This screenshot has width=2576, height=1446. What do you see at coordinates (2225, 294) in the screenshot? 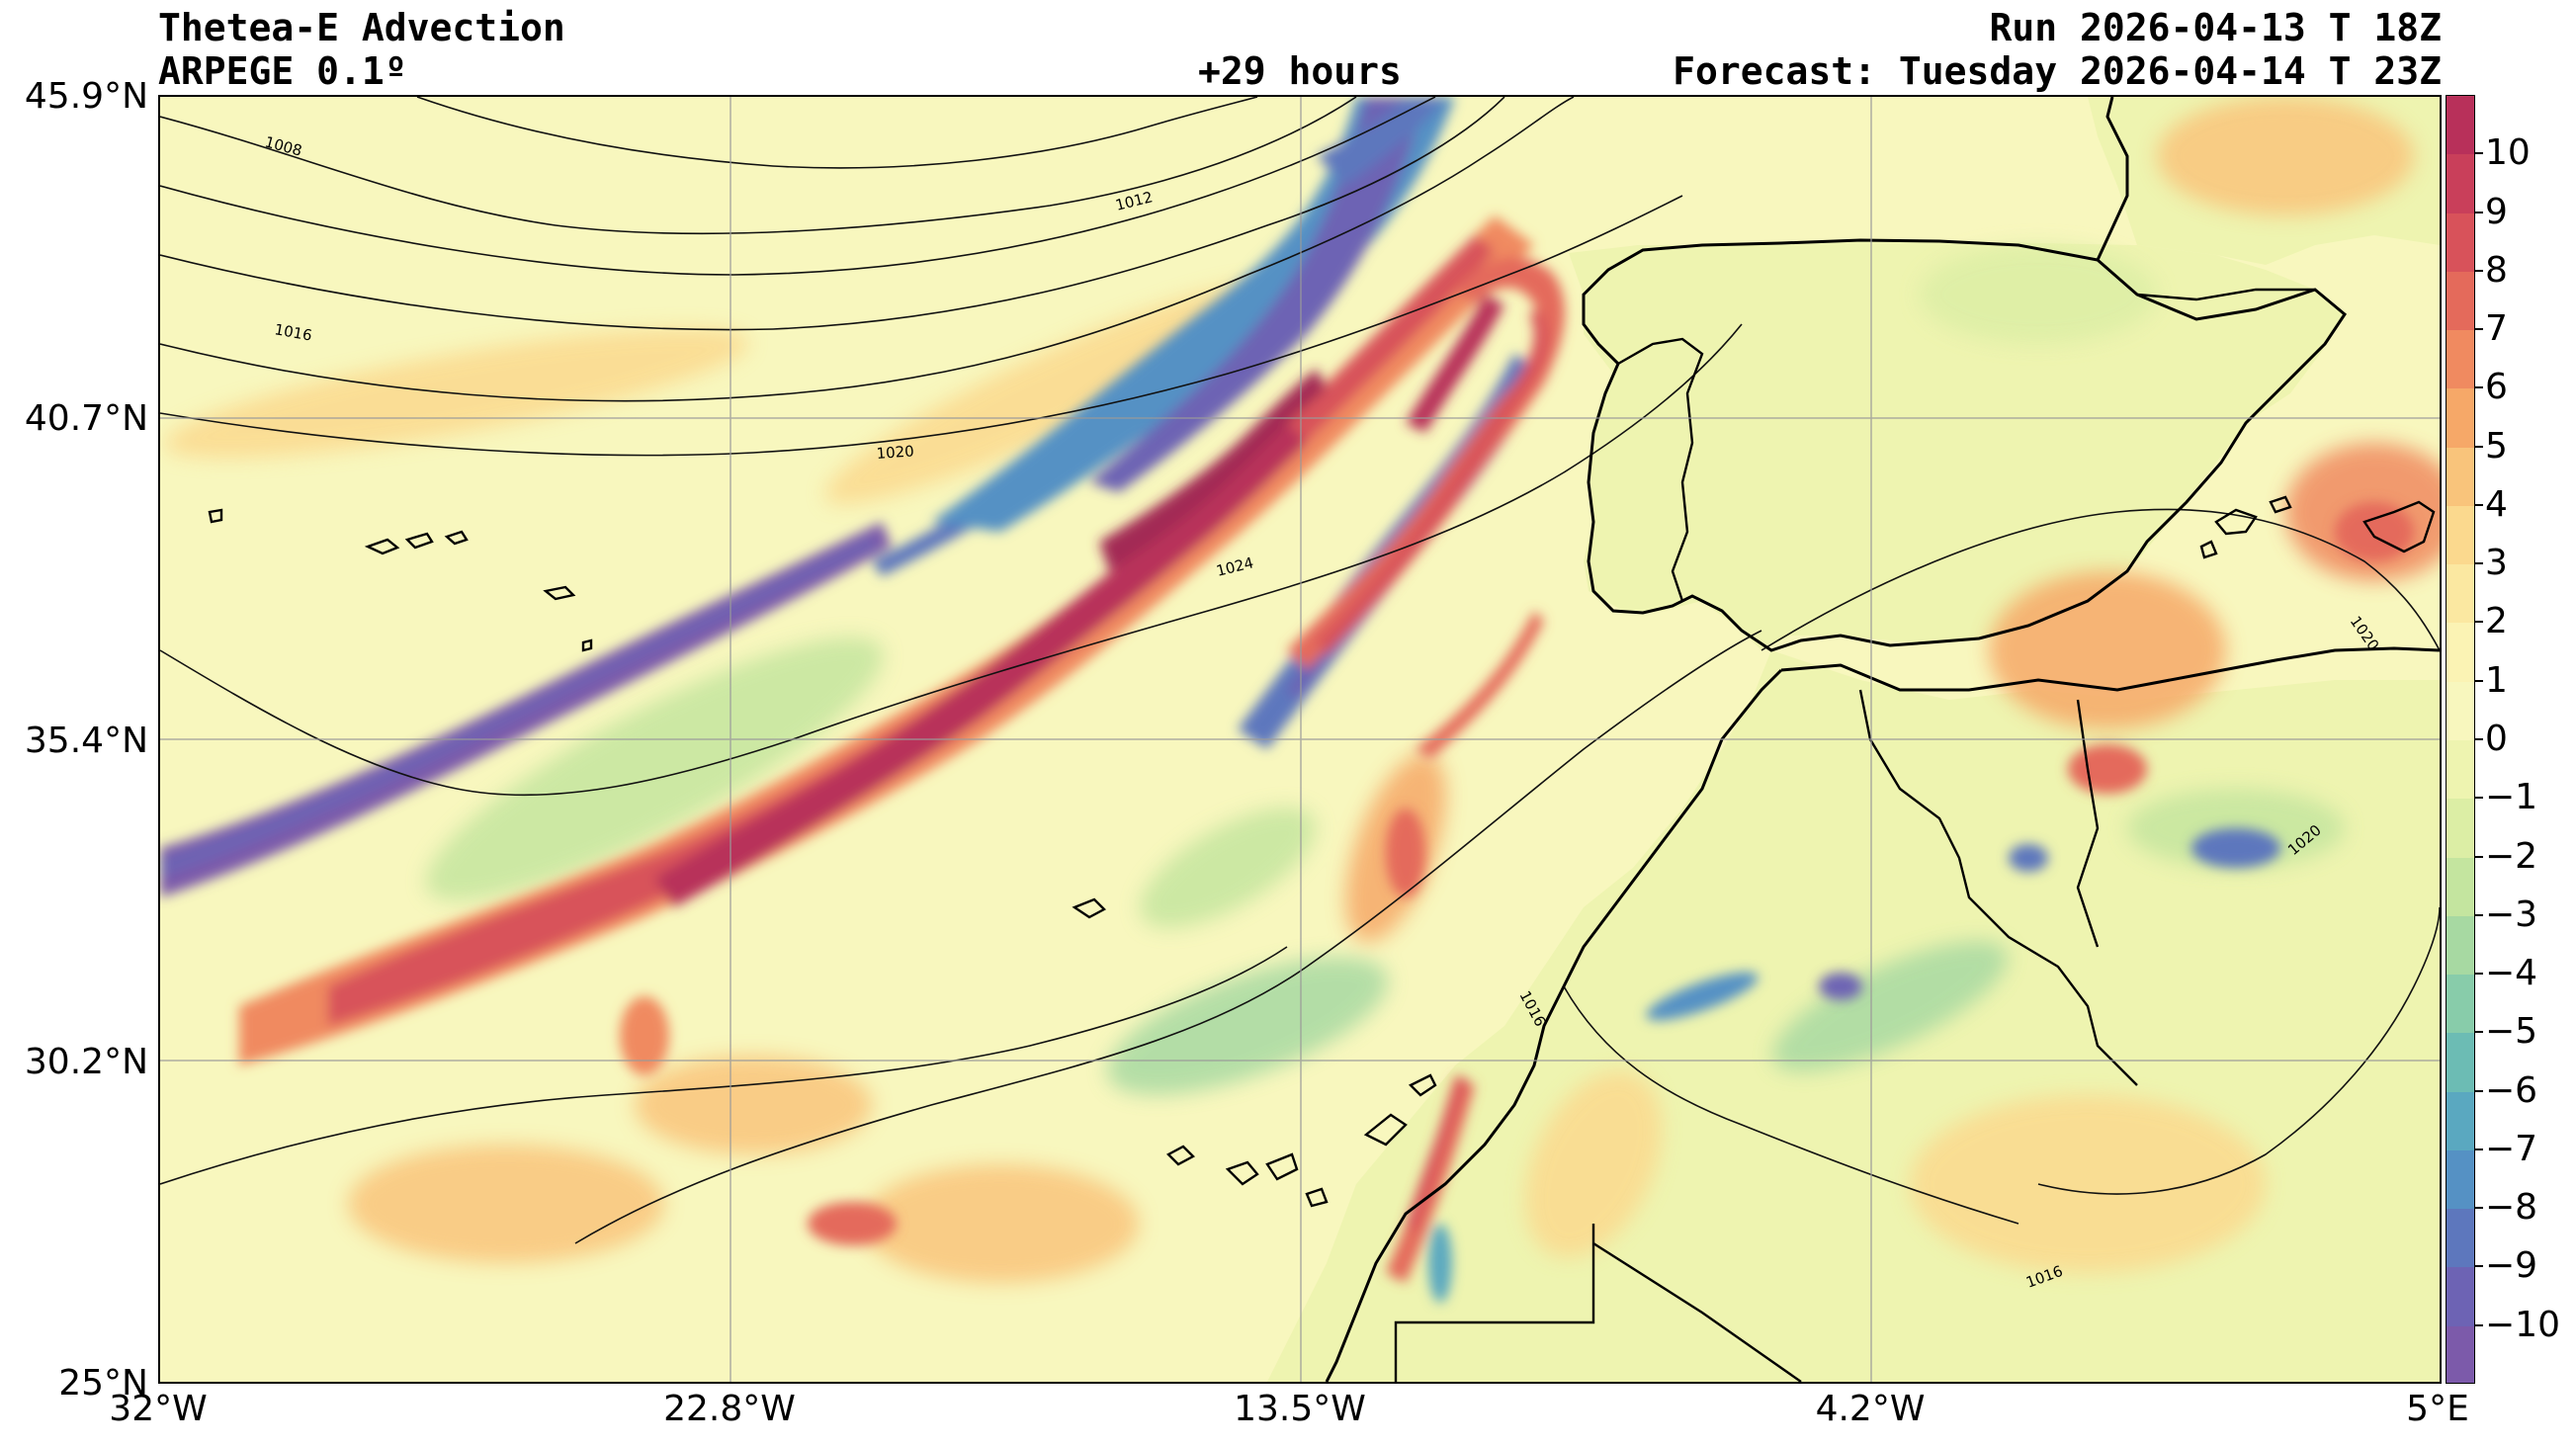
I see `pyrenees-border` at bounding box center [2225, 294].